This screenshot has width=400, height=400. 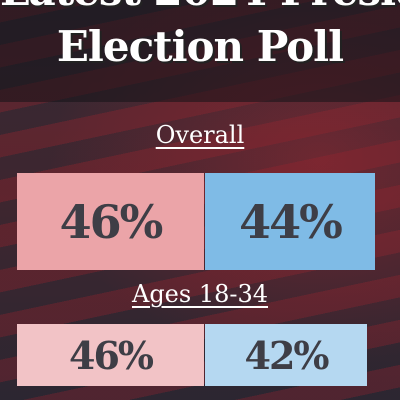 What do you see at coordinates (286, 355) in the screenshot?
I see `candidate-b-share: 42%` at bounding box center [286, 355].